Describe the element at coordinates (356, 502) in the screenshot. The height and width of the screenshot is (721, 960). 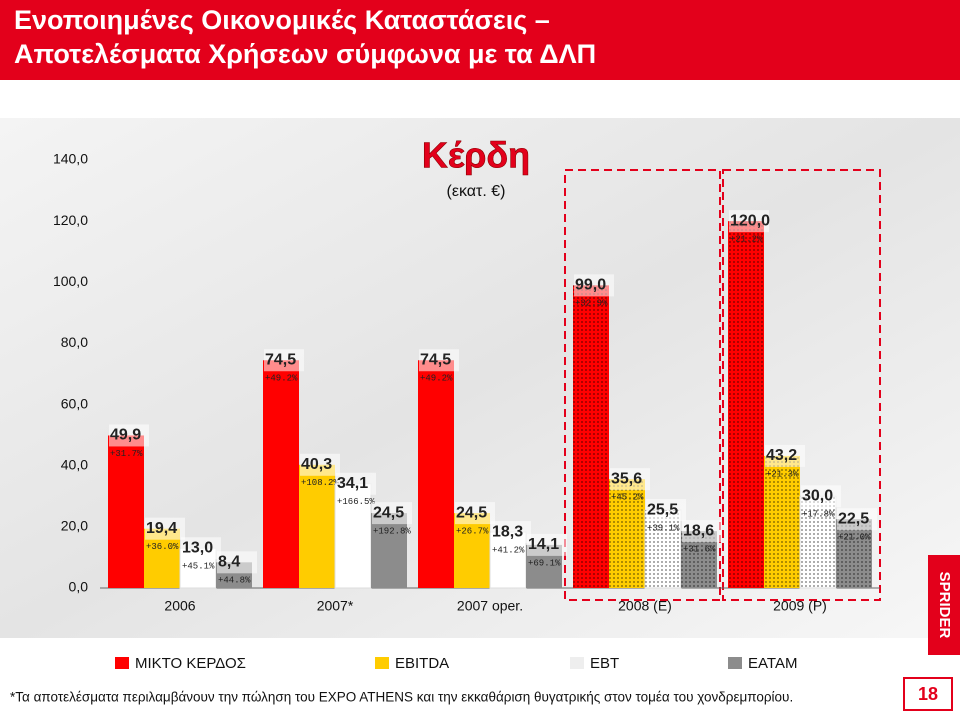
I see `growth-label: +166.5%` at that location.